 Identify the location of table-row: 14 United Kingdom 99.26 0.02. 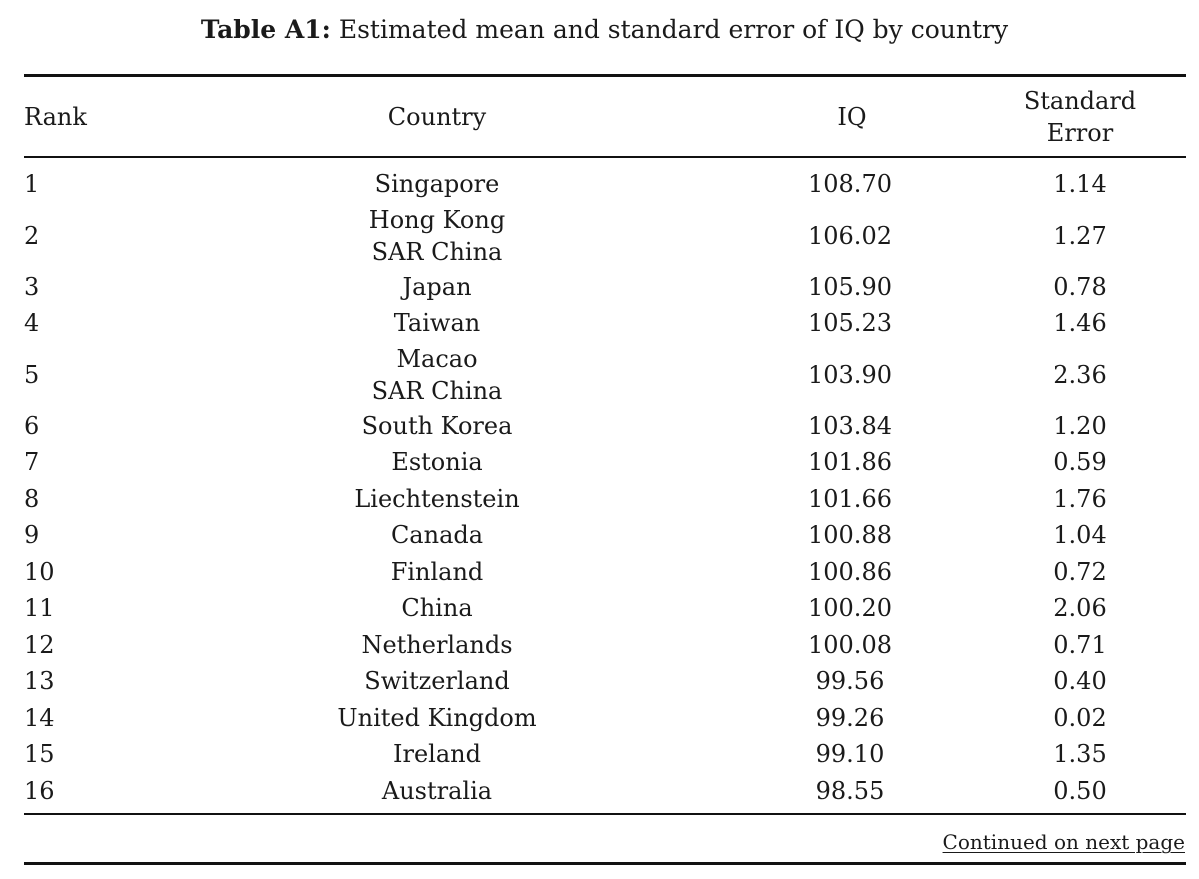
(599, 718).